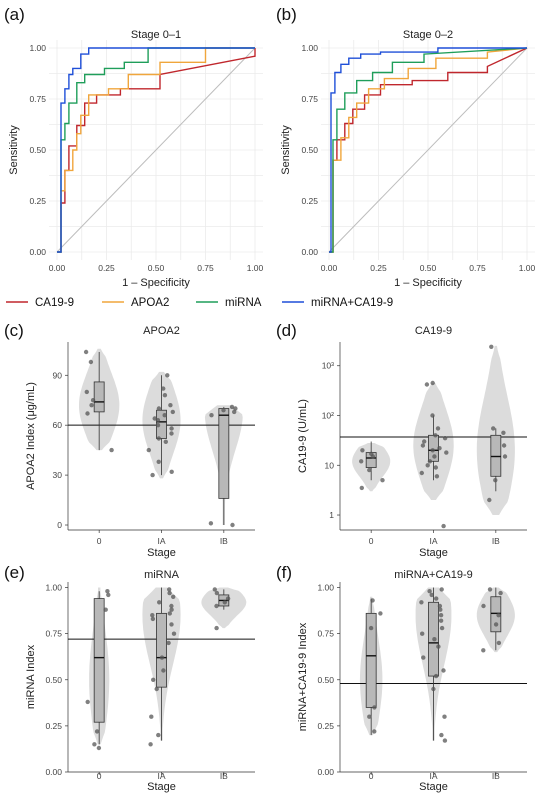 This screenshot has width=550, height=801. Describe the element at coordinates (428, 35) in the screenshot. I see `panel-title: Stage 0–2` at that location.